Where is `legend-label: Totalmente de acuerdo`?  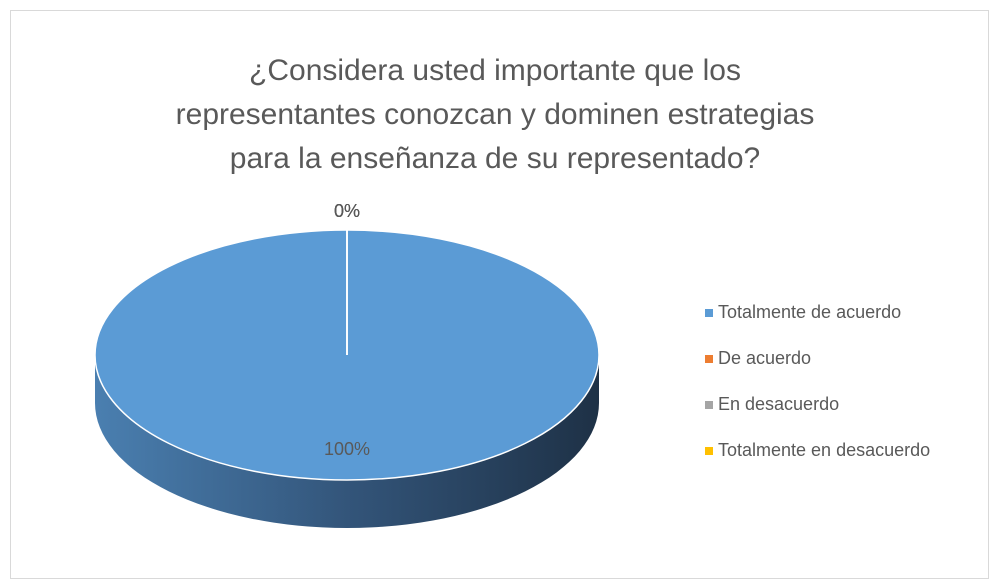 legend-label: Totalmente de acuerdo is located at coordinates (809, 312).